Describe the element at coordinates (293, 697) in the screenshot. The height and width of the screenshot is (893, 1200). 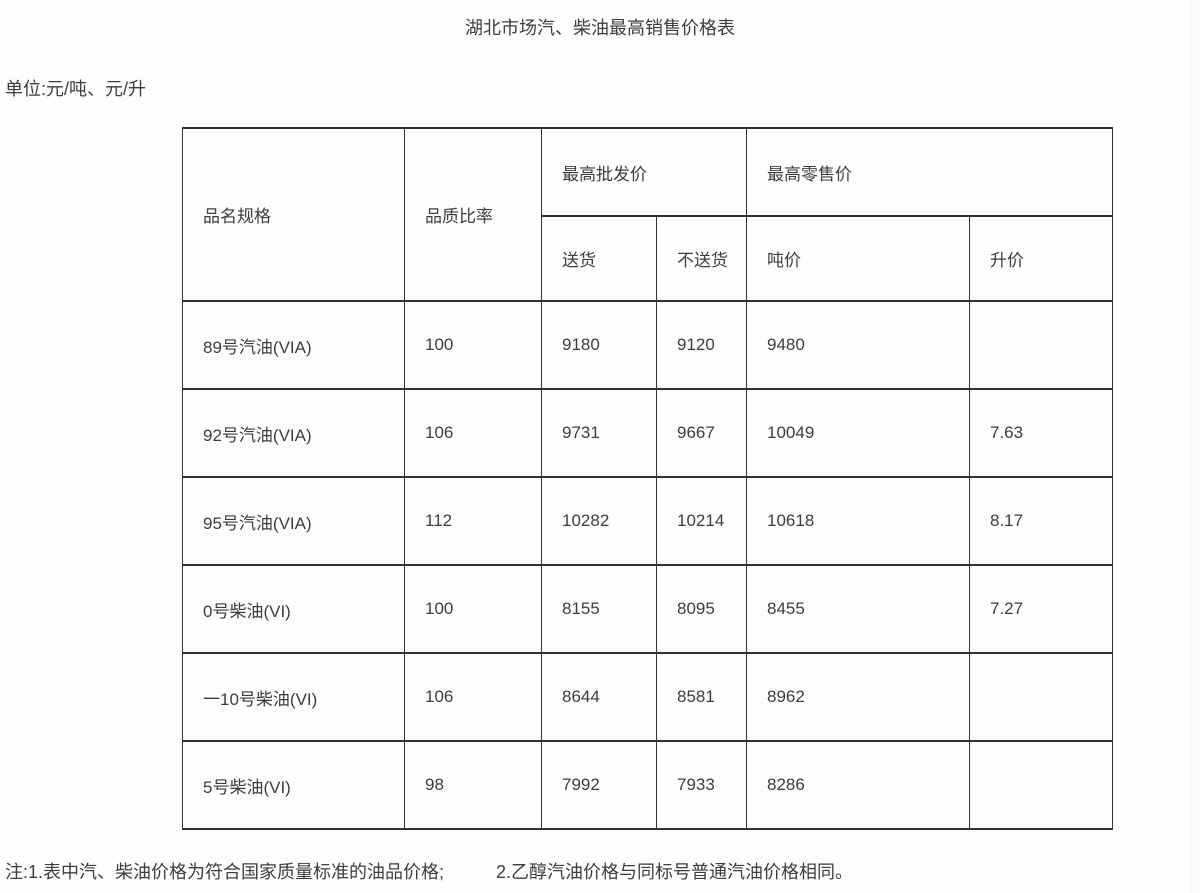
I see `cell-product: 一10号柴油(VI)` at that location.